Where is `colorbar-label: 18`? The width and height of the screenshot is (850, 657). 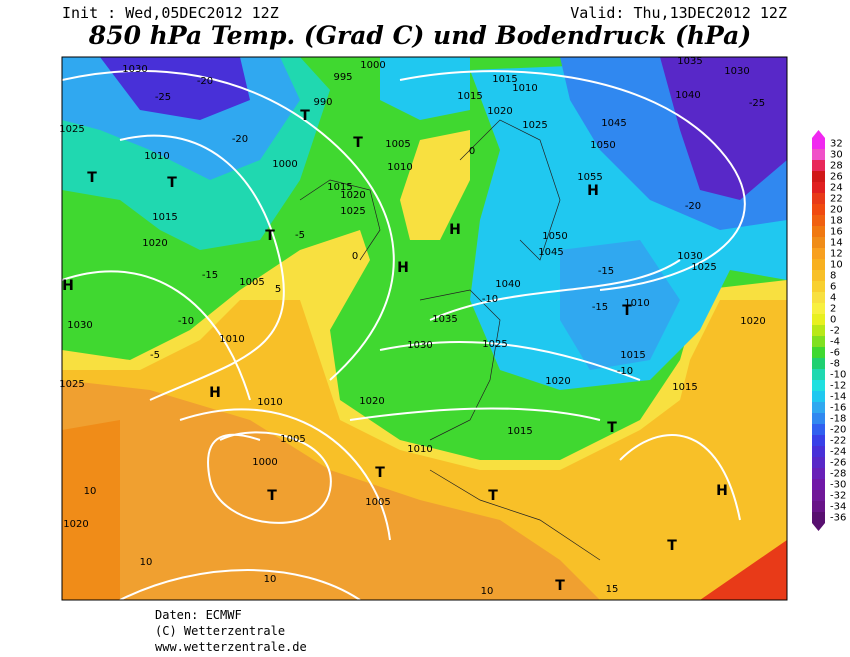 colorbar-label: 18 is located at coordinates (836, 221).